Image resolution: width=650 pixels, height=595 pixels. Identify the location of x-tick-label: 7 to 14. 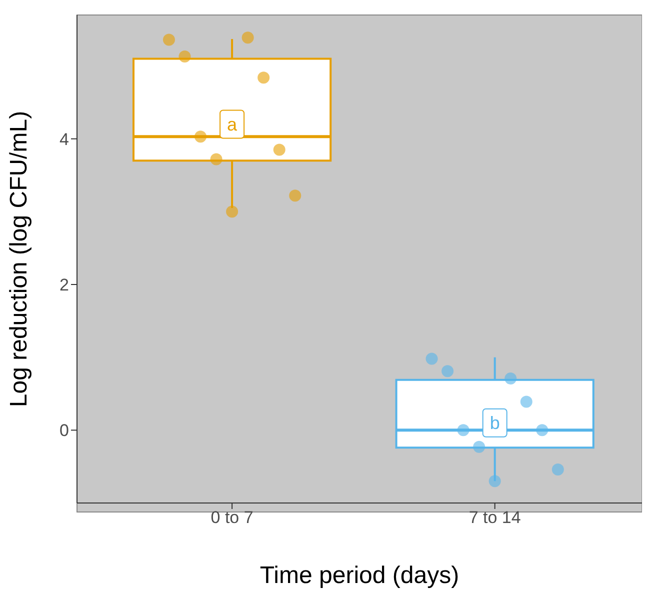
(494, 518).